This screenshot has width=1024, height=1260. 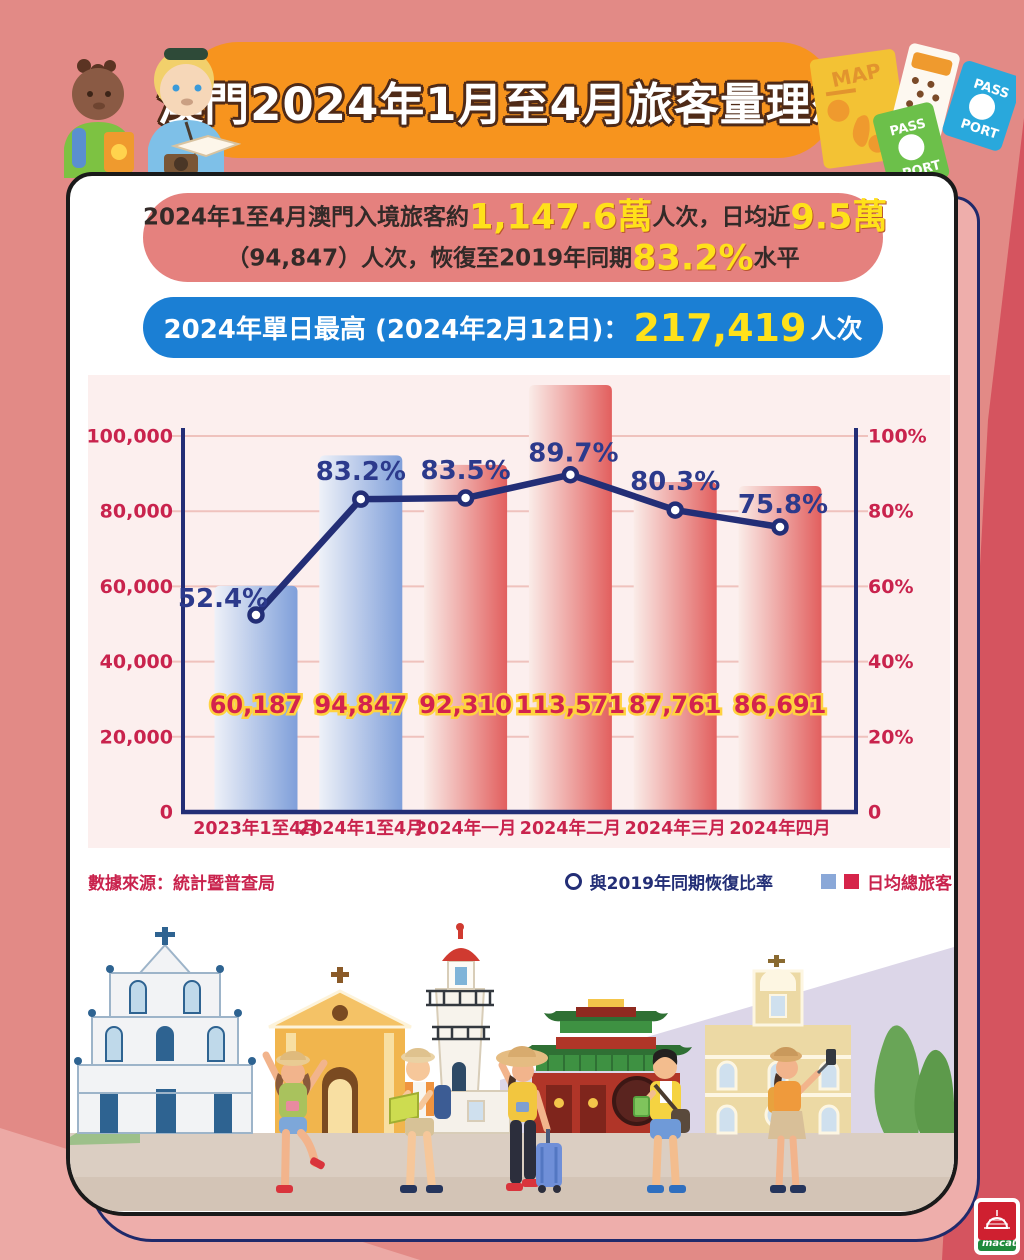 What do you see at coordinates (570, 705) in the screenshot?
I see `svg-text: 113,571` at bounding box center [570, 705].